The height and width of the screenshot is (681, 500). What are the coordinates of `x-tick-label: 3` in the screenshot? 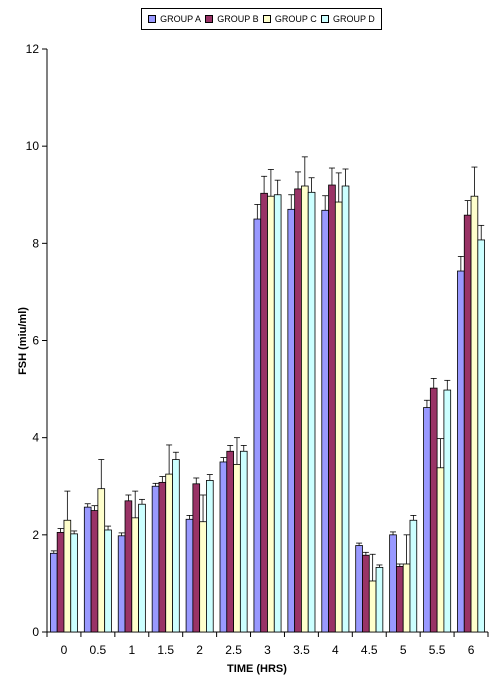 It's located at (267, 650).